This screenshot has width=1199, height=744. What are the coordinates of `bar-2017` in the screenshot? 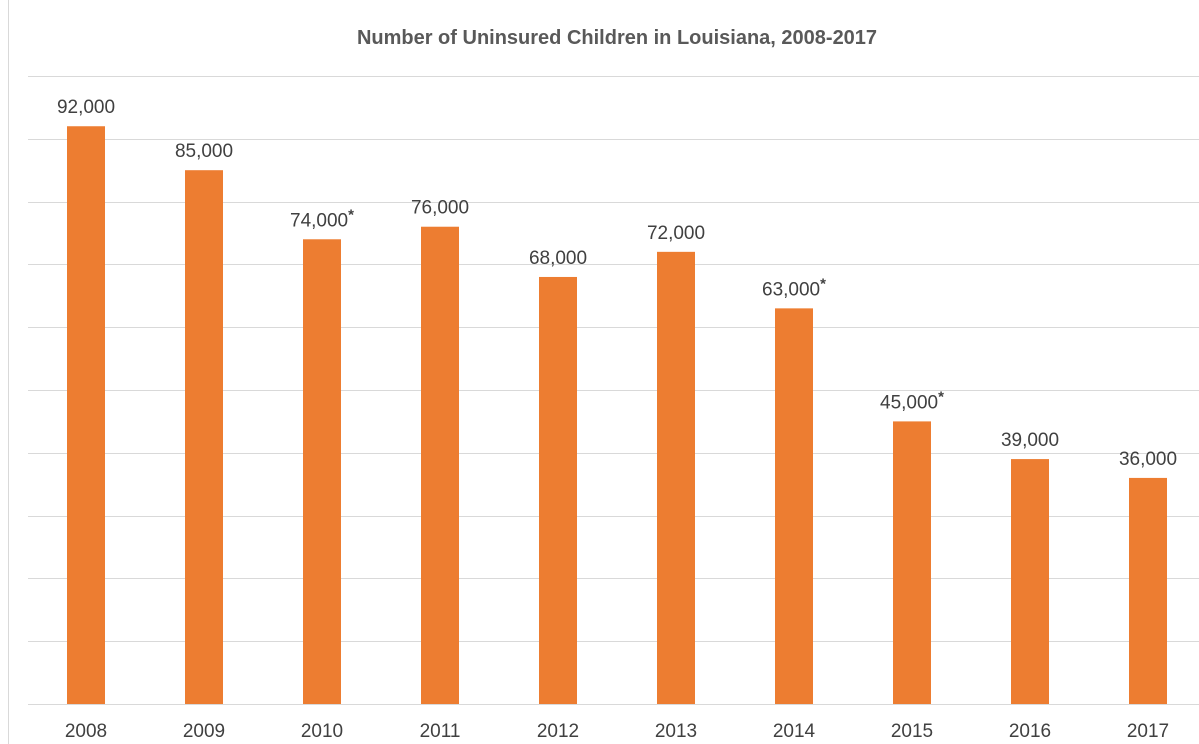 It's located at (1148, 590).